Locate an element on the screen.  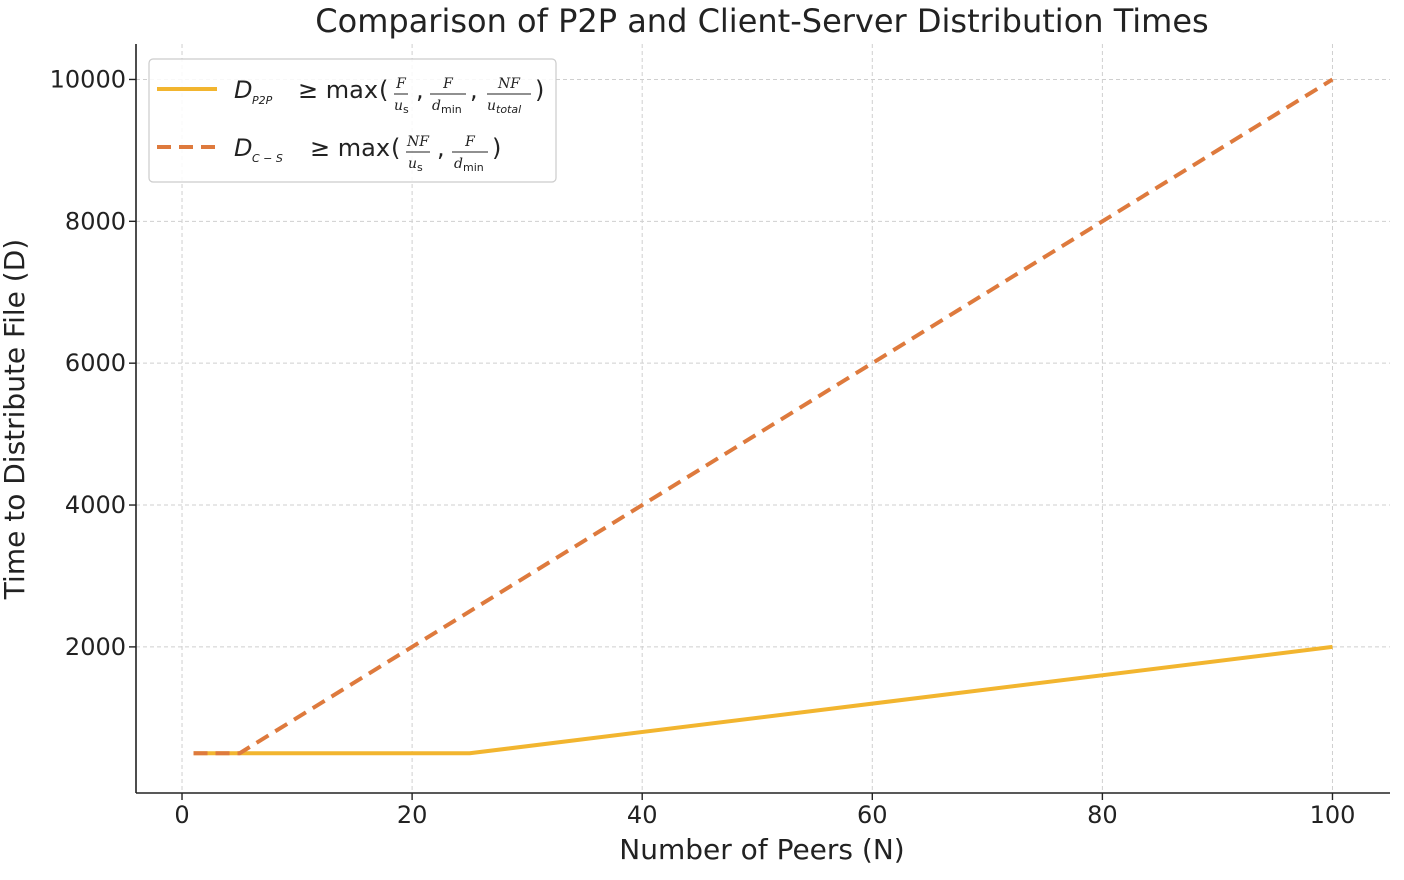
legend-comma-3: , is located at coordinates (441, 148).